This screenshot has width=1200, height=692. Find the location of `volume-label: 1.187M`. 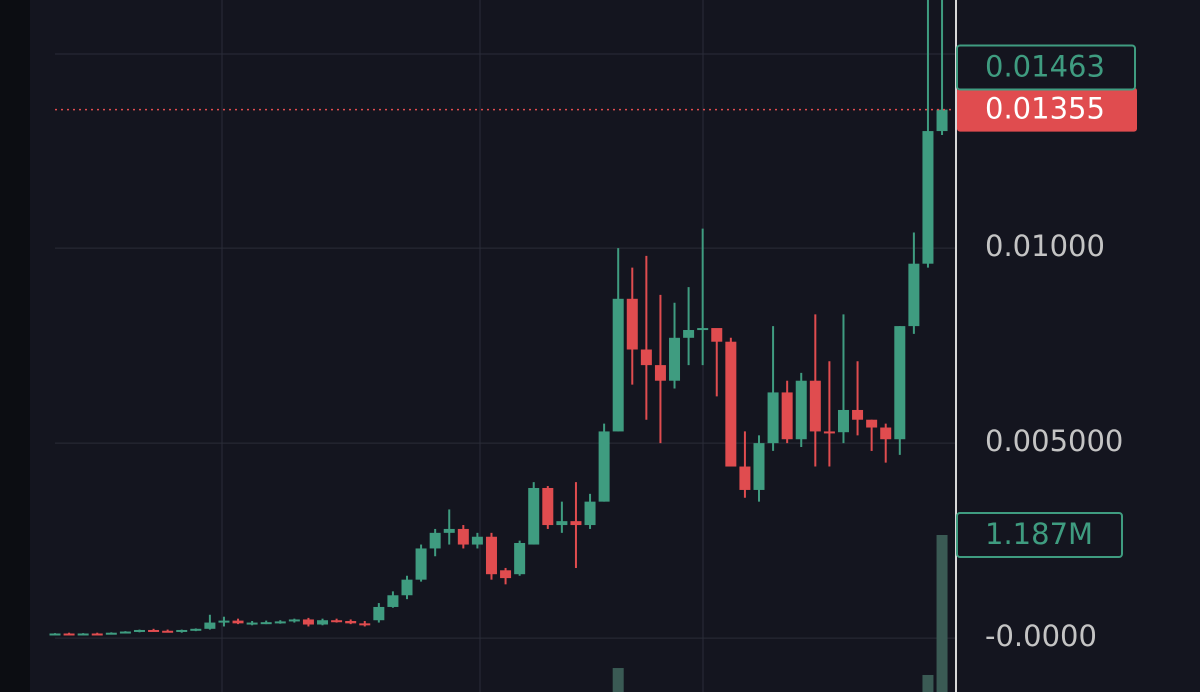

volume-label: 1.187M is located at coordinates (1039, 534).